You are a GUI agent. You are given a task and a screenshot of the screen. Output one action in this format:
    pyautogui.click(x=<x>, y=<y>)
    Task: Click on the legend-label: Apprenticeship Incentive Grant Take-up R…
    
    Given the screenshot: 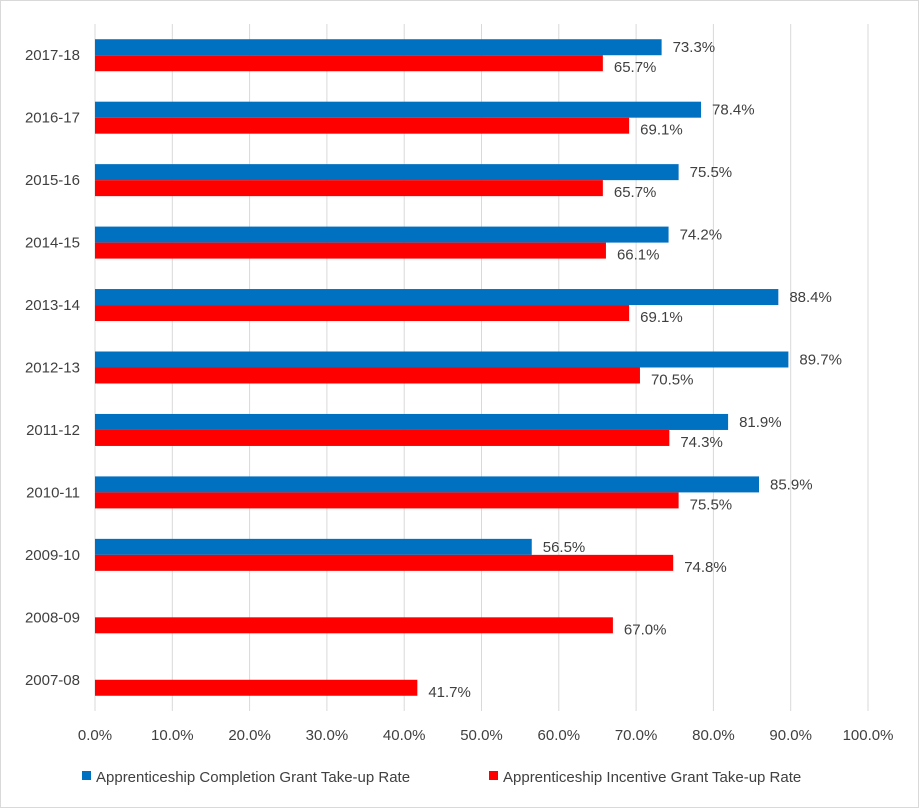 What is the action you would take?
    pyautogui.click(x=652, y=777)
    